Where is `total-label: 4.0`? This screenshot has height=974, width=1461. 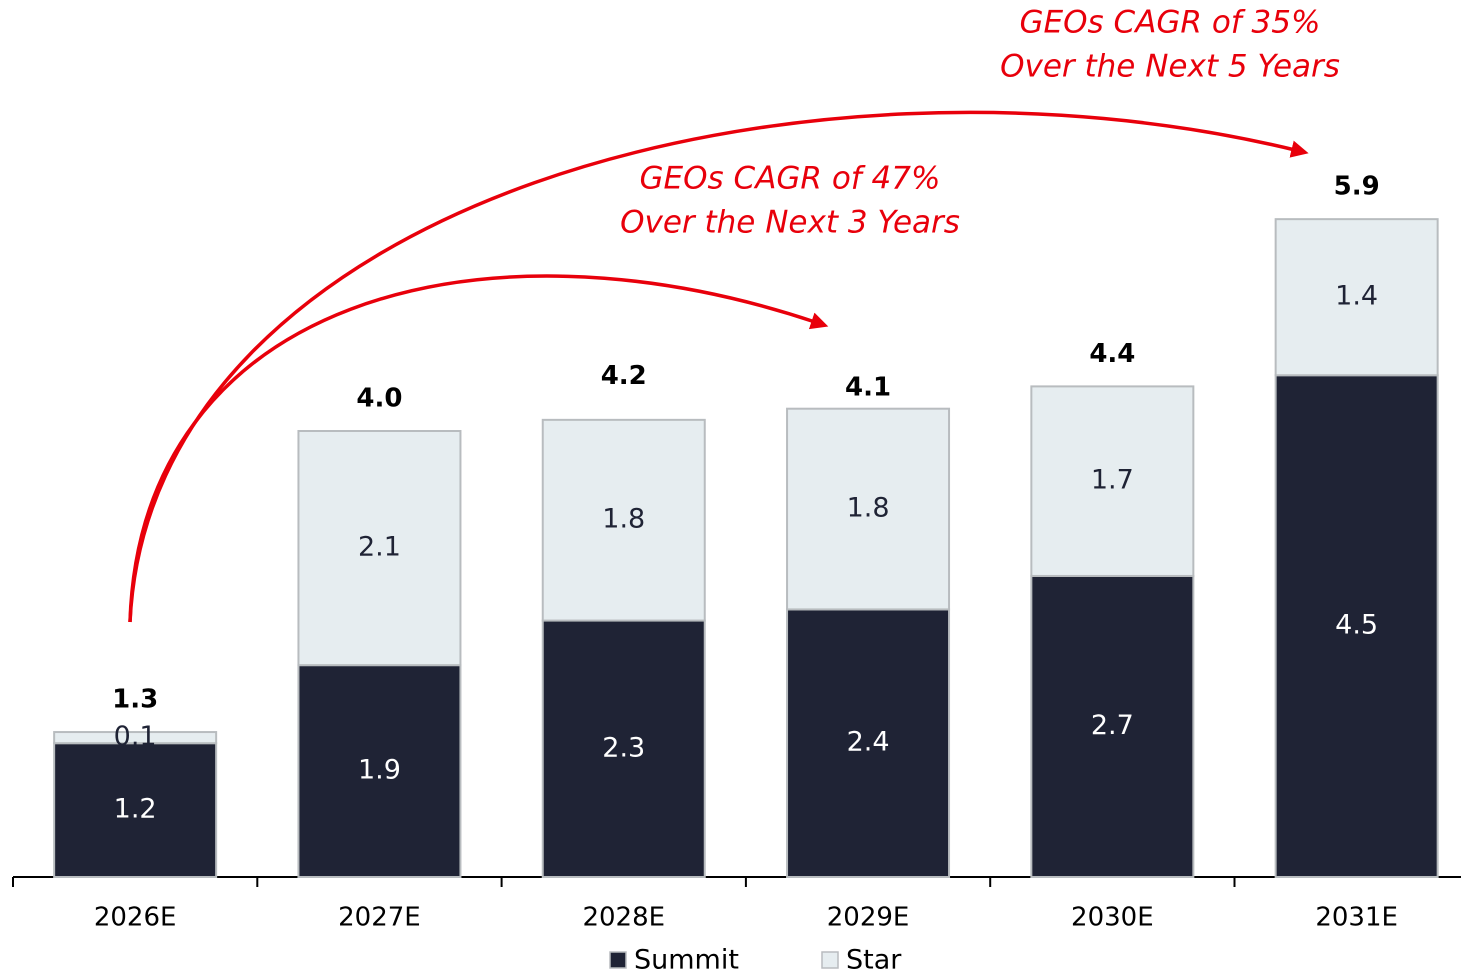
total-label: 4.0 is located at coordinates (379, 399).